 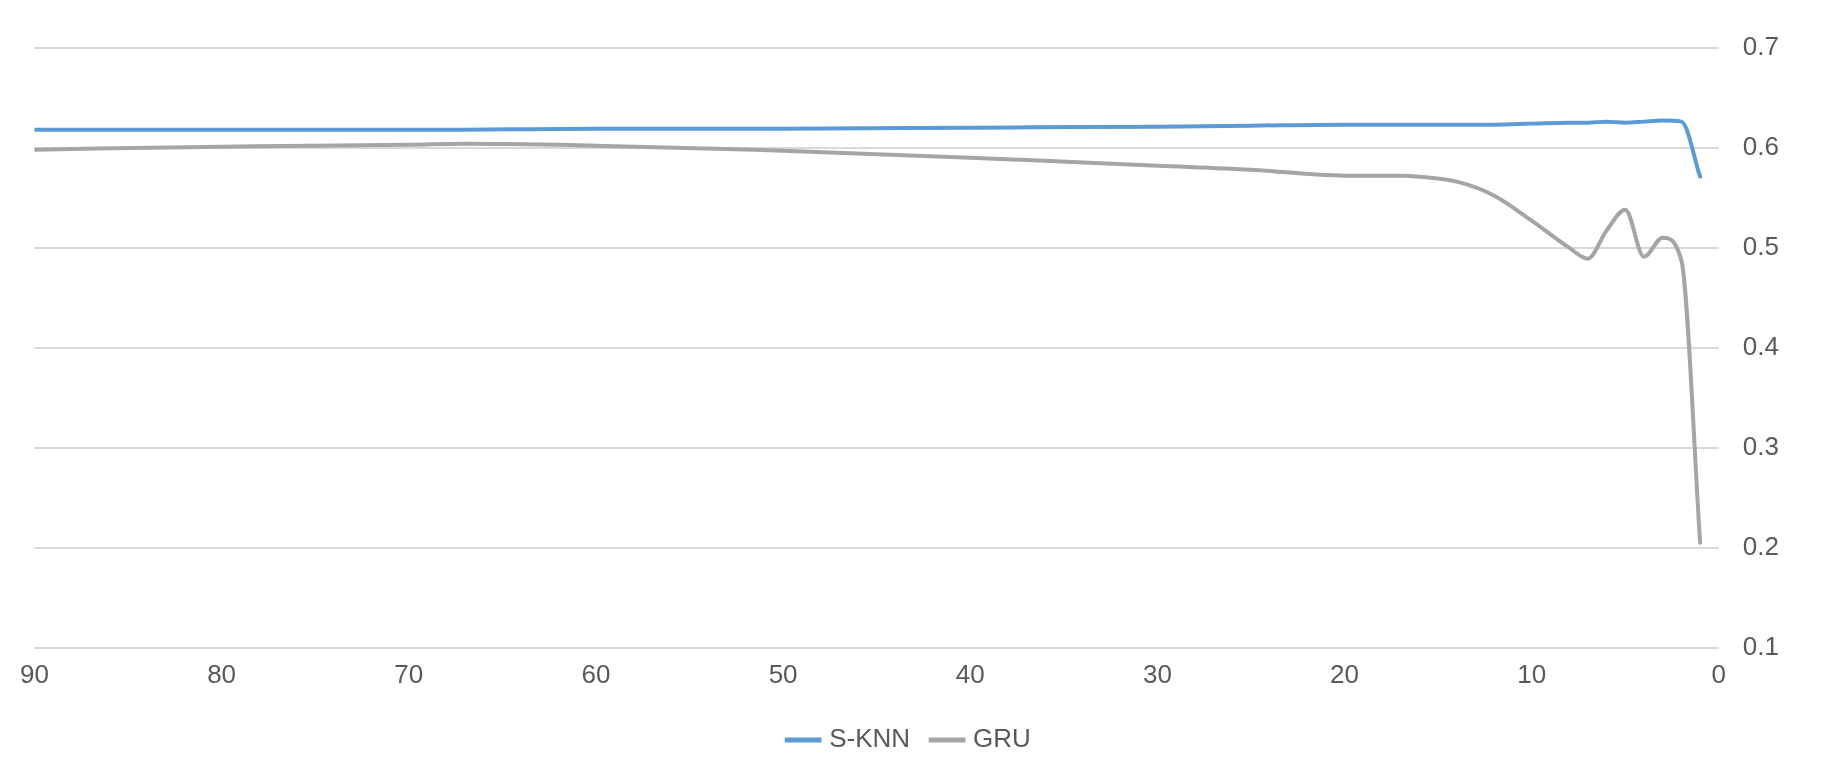 What do you see at coordinates (1761, 445) in the screenshot?
I see `y-tick-label: 0.3` at bounding box center [1761, 445].